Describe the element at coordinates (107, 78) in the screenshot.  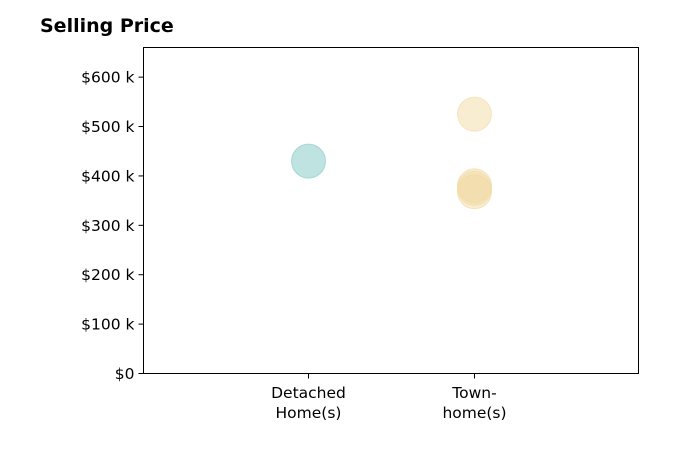
I see `y-tick-label: $600 k` at that location.